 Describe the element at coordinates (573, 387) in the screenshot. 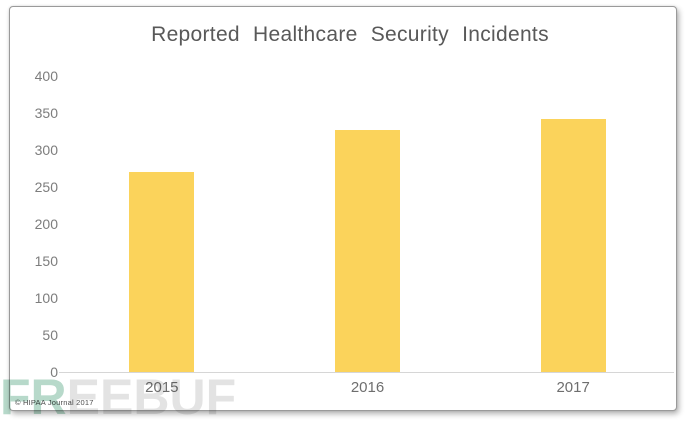

I see `x-tick-label: 2017` at that location.